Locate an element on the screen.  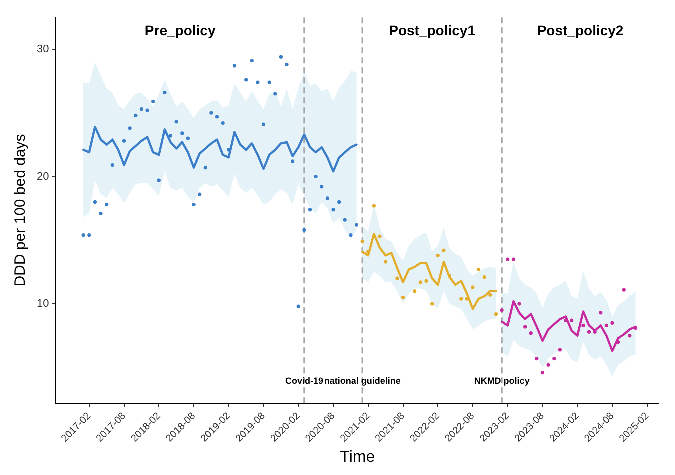
ref-line-label: national guideline is located at coordinates (362, 381).